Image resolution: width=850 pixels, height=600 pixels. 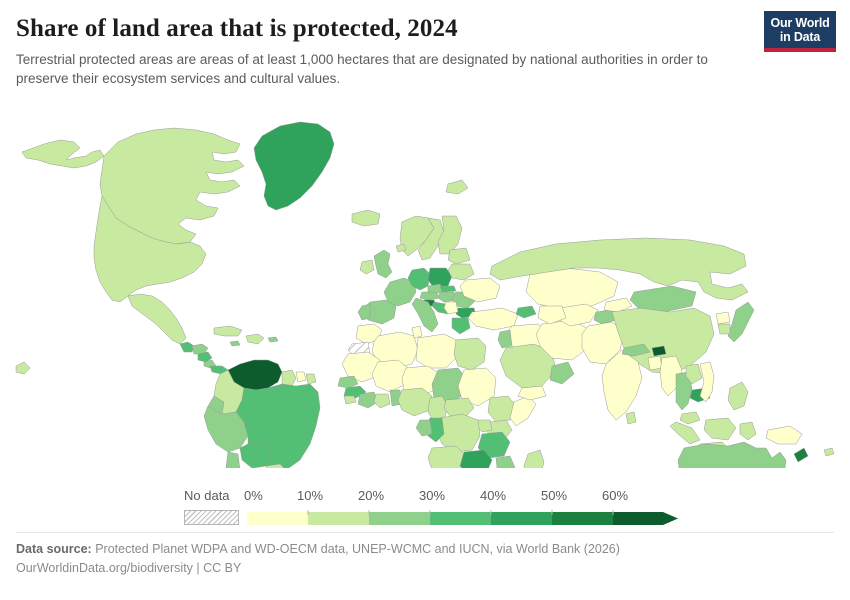 I want to click on country-turkey, so click(x=493, y=319).